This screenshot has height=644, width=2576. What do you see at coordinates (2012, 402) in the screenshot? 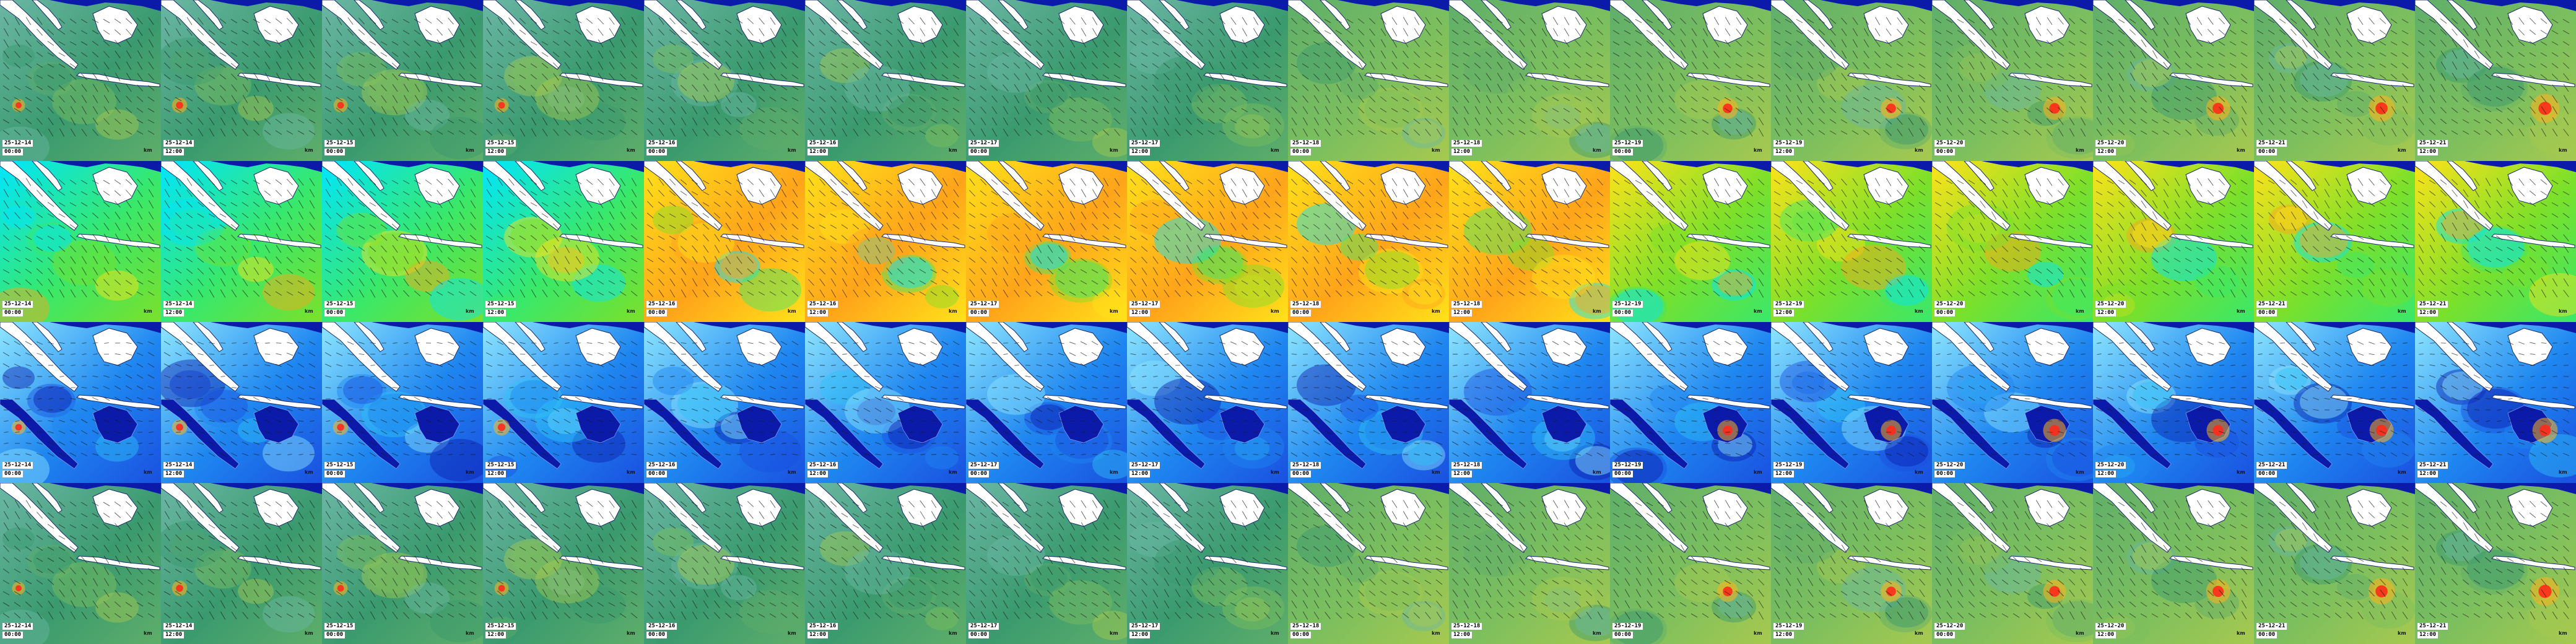
I see `map-tile-wind: 25-12-20 00:00 km` at bounding box center [2012, 402].